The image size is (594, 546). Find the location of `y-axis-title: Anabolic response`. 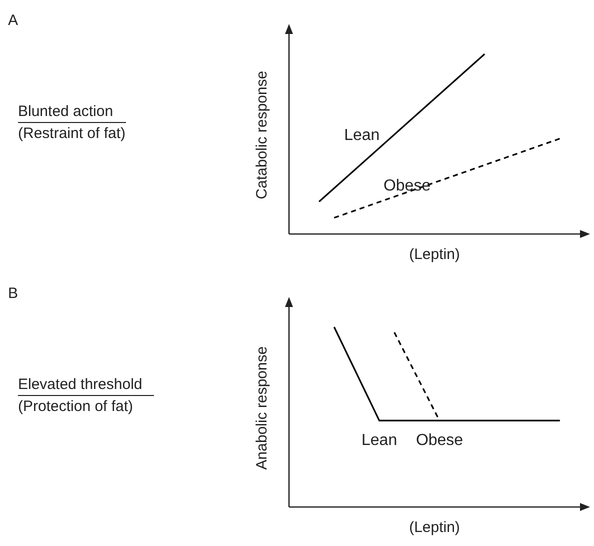

y-axis-title: Anabolic response is located at coordinates (262, 408).